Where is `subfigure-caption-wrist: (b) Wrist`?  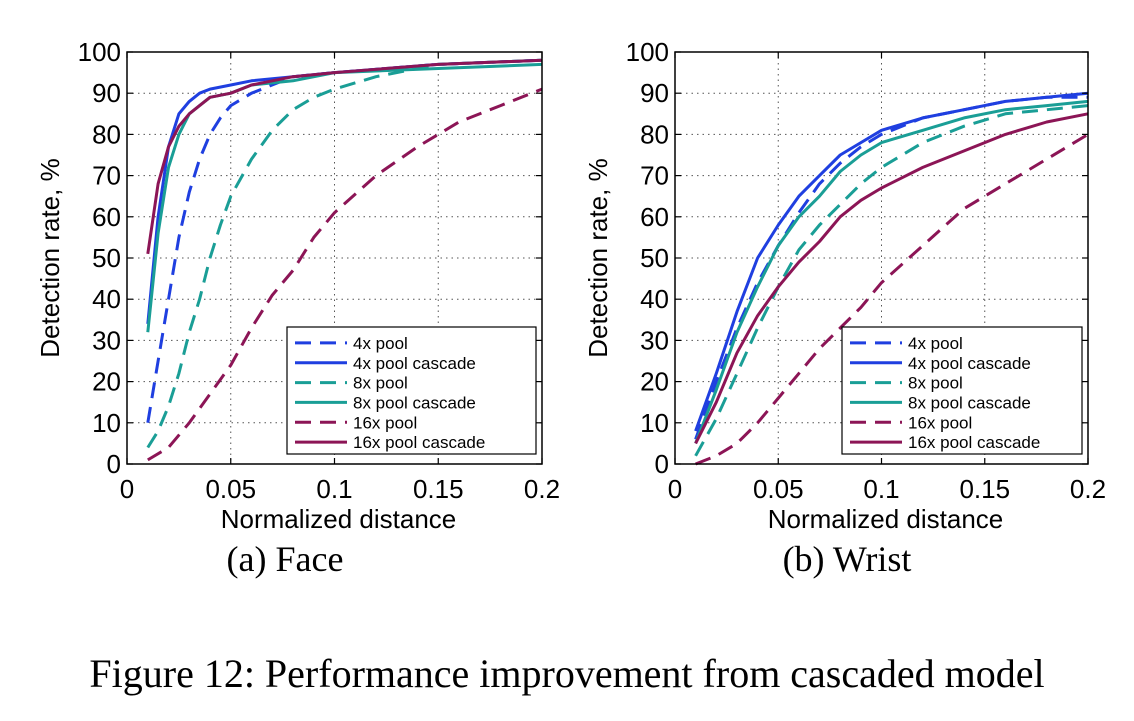 subfigure-caption-wrist: (b) Wrist is located at coordinates (847, 559).